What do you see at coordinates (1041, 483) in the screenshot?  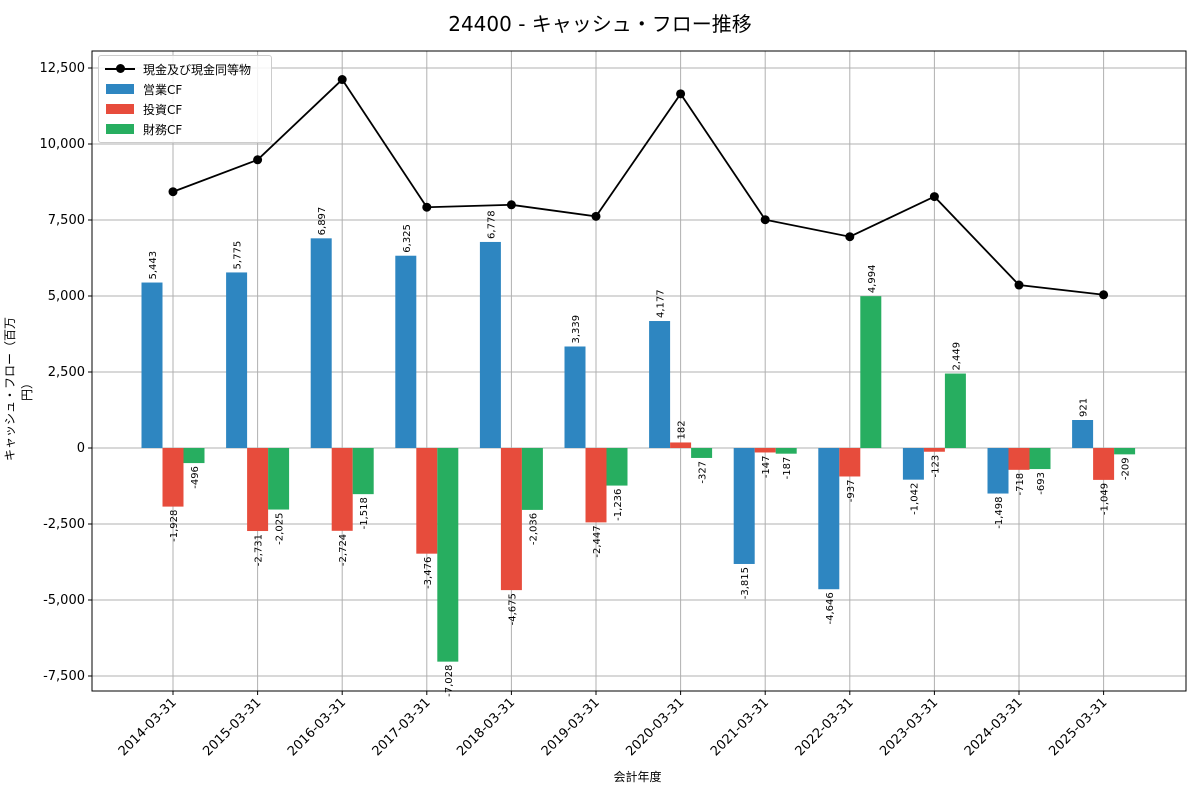 I see `bar-value-label: -693` at bounding box center [1041, 483].